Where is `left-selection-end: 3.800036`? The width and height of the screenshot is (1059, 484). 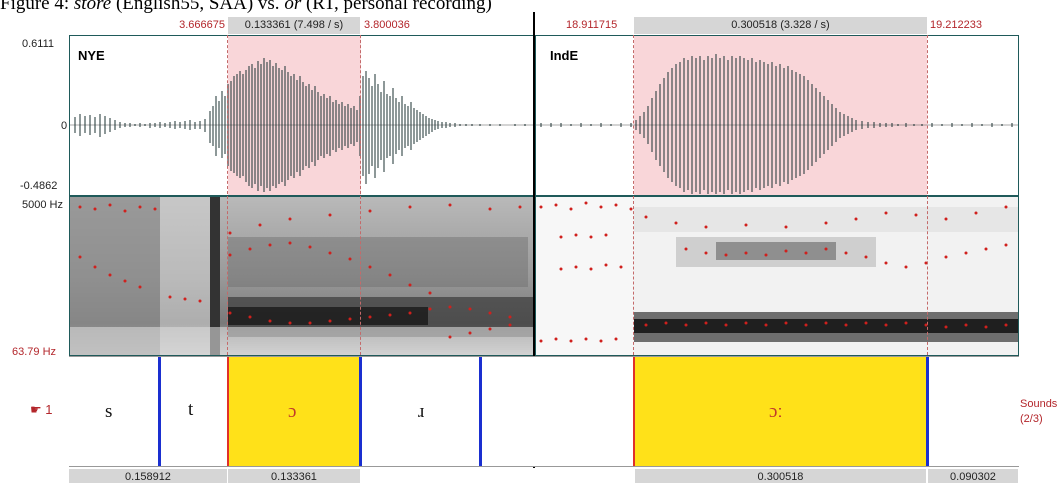
left-selection-end: 3.800036 is located at coordinates (387, 25).